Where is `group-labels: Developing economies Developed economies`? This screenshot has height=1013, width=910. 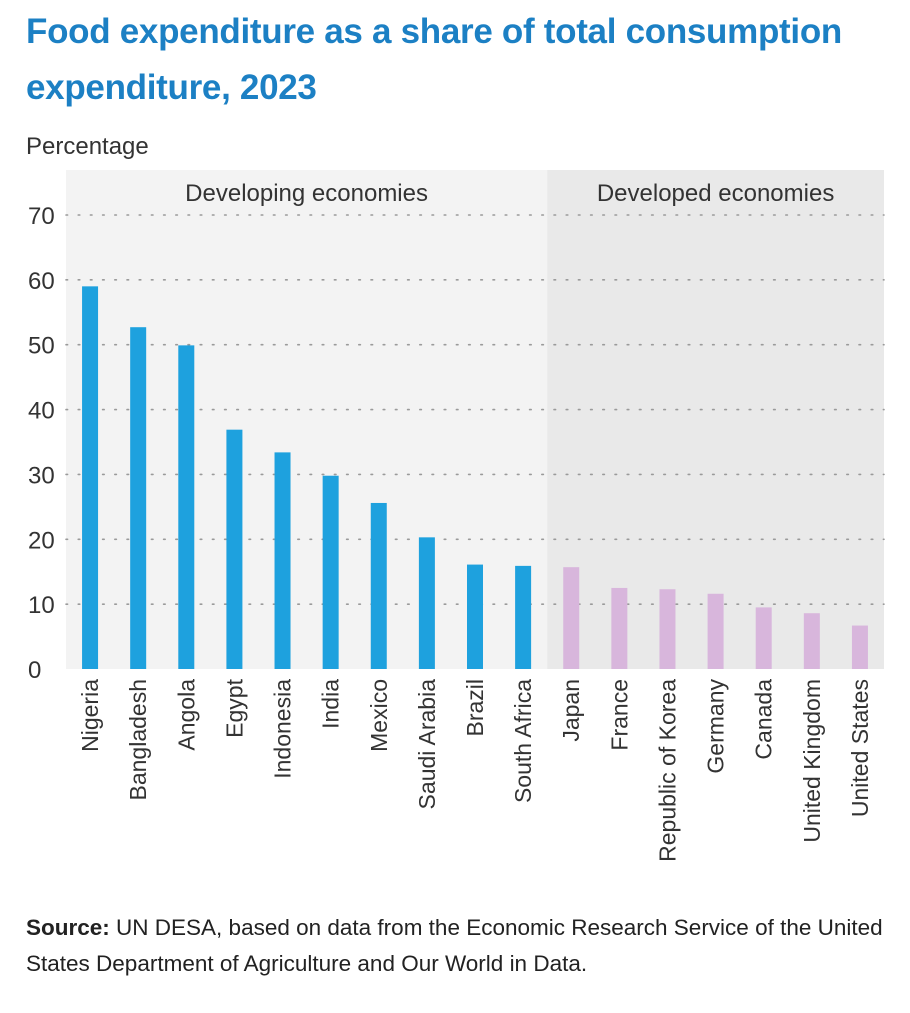
group-labels: Developing economies Developed economies is located at coordinates (509, 193).